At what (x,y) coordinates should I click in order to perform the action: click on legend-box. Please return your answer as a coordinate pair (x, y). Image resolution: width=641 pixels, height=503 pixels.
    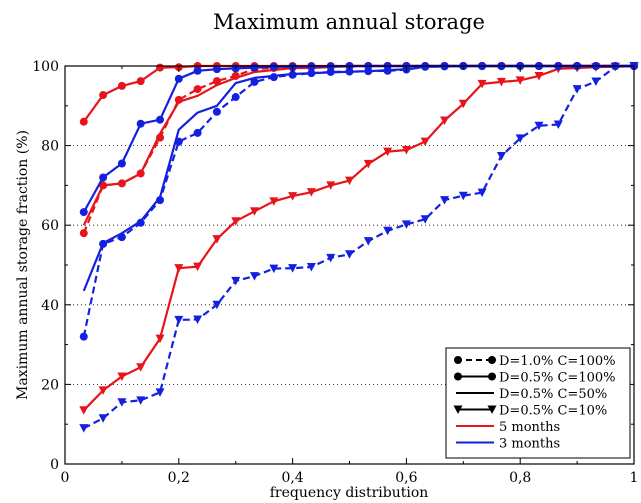
    Looking at the image, I should click on (538, 403).